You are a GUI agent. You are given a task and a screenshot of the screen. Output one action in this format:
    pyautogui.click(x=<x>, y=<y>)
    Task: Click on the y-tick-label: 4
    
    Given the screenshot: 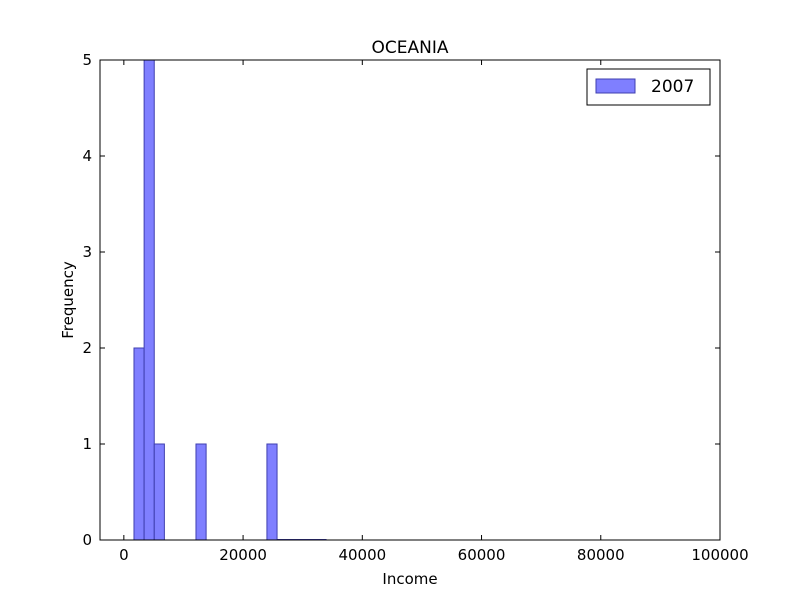 What is the action you would take?
    pyautogui.click(x=87, y=156)
    